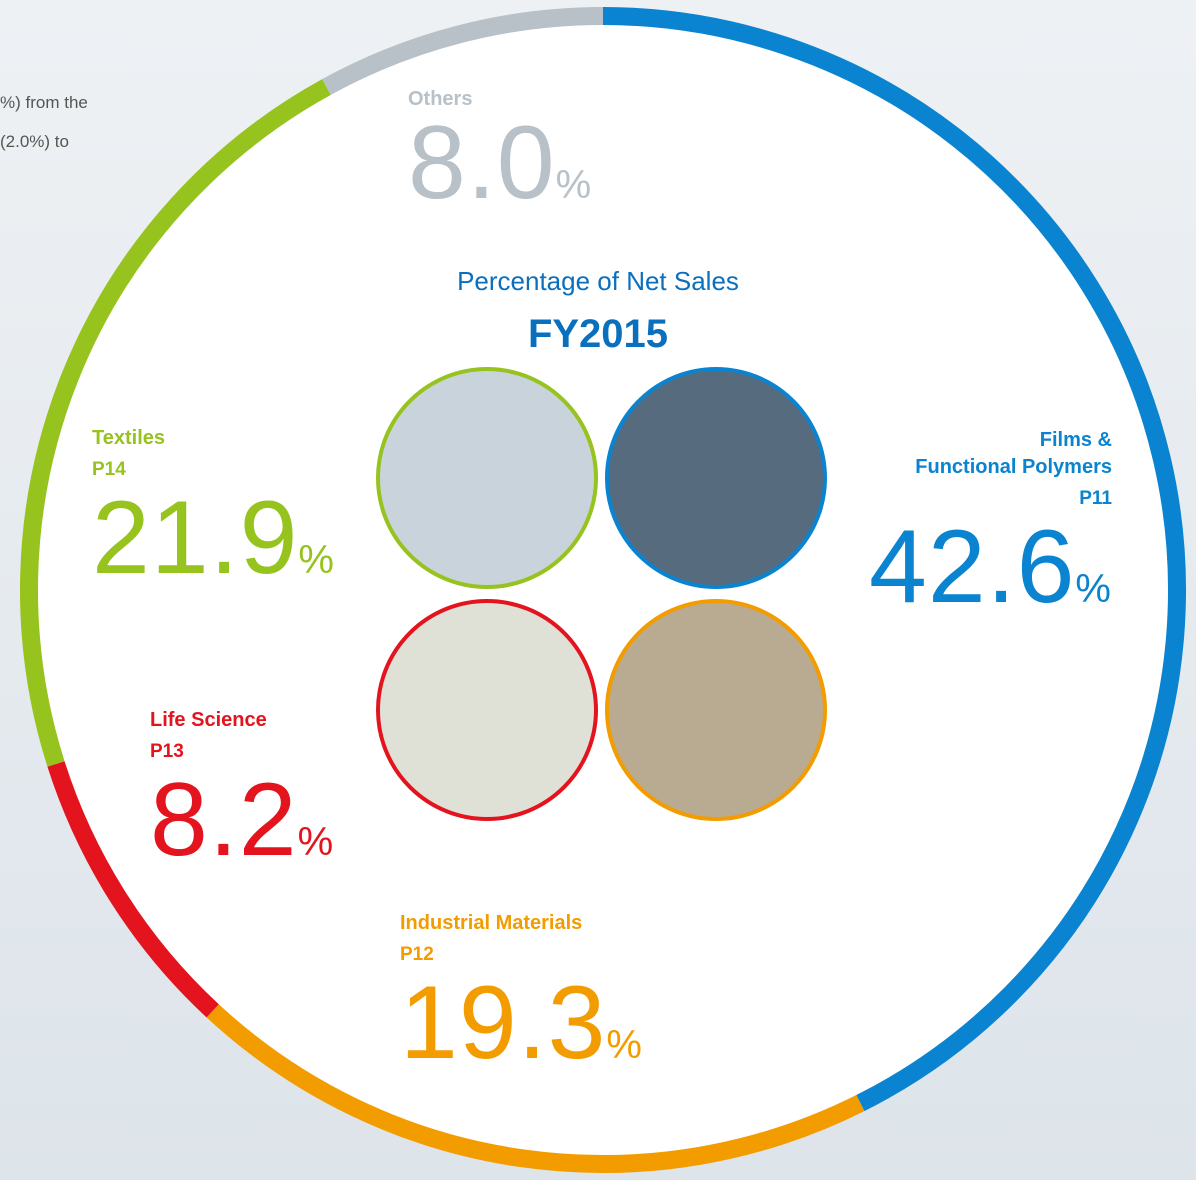 This screenshot has width=1196, height=1180. I want to click on segment-label: Industrial Materials P12 19.3%, so click(521, 1002).